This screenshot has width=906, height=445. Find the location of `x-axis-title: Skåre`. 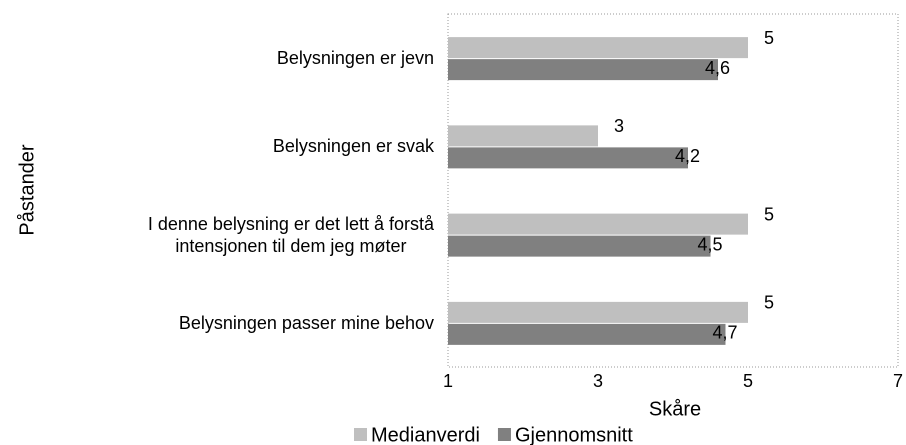

x-axis-title: Skåre is located at coordinates (675, 409).